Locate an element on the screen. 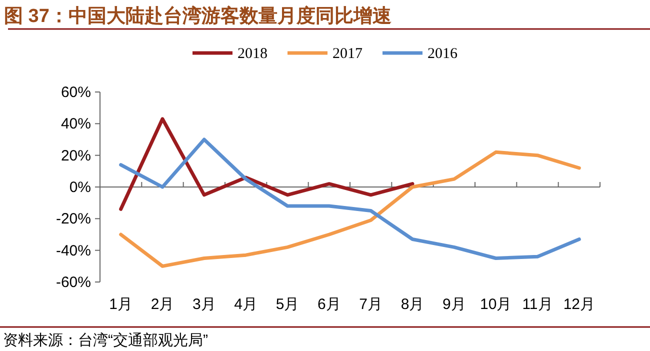  chart-title: 图 37：中国大陆赴台湾游客数量月度同比增速 is located at coordinates (198, 16).